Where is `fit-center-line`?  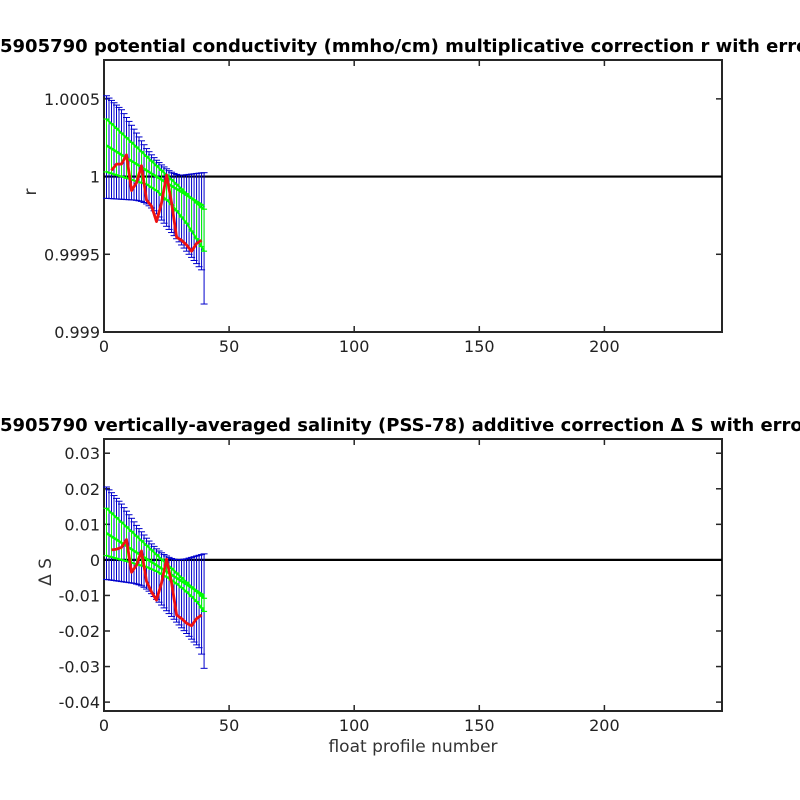
fit-center-line is located at coordinates (155, 176).